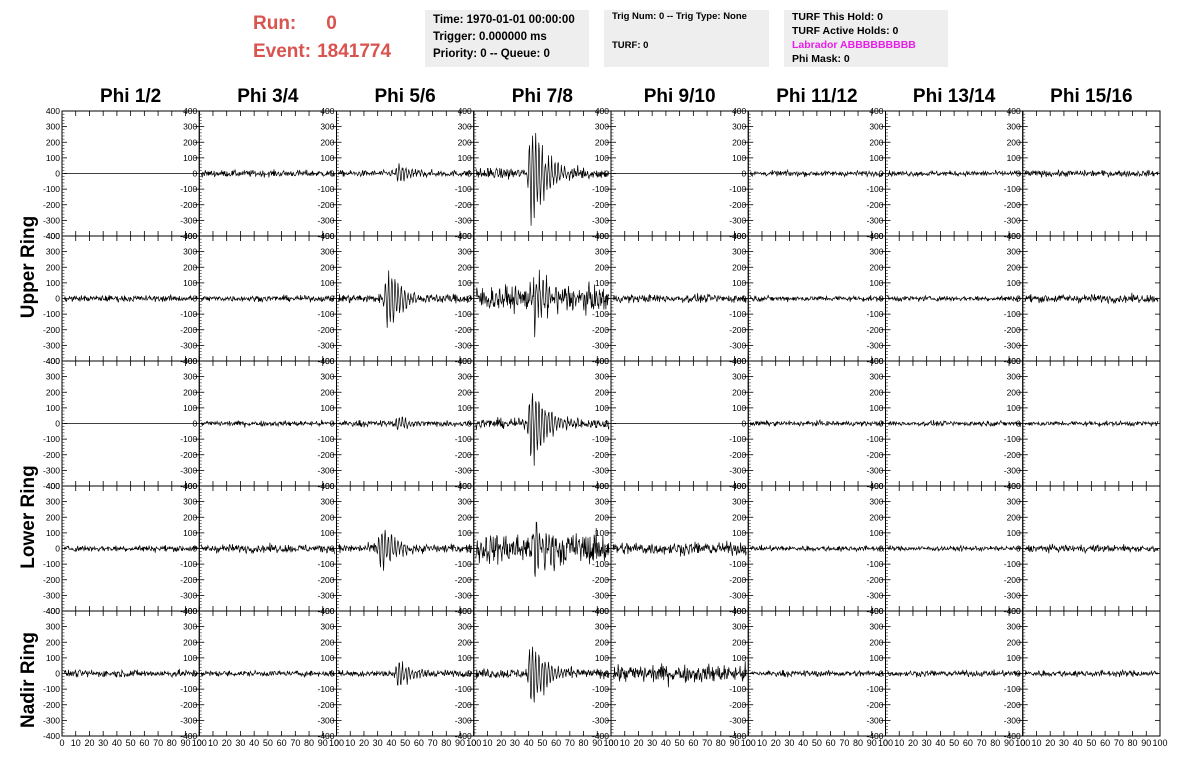 The image size is (1196, 772). I want to click on run-value: 0, so click(331, 23).